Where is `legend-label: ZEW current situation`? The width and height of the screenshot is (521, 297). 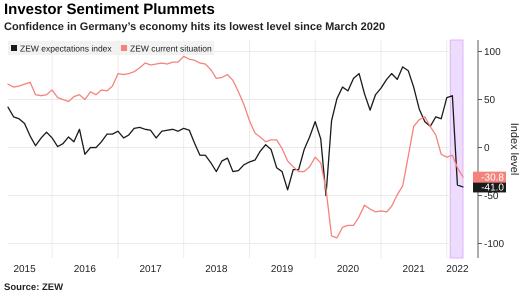 legend-label: ZEW current situation is located at coordinates (171, 49).